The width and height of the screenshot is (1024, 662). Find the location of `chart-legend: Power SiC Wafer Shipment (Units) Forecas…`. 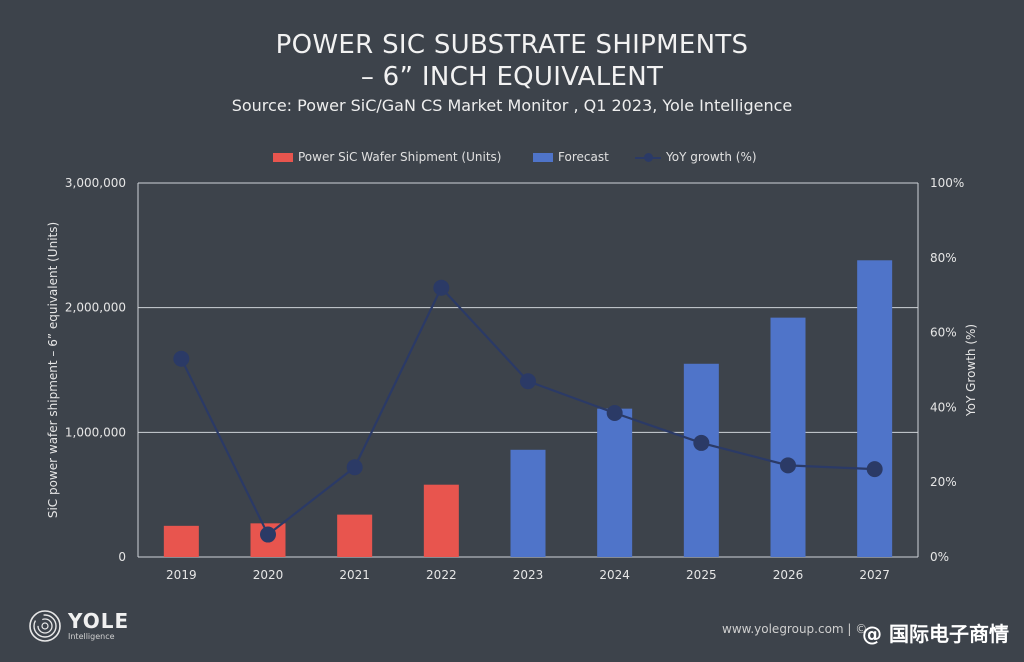

chart-legend: Power SiC Wafer Shipment (Units) Forecas… is located at coordinates (512, 158).